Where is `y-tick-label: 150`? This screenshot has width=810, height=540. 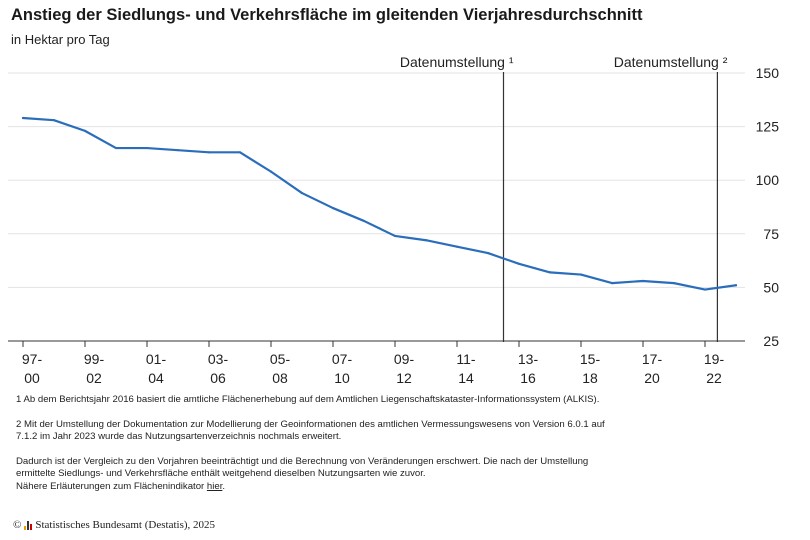
y-tick-label: 150 is located at coordinates (768, 73).